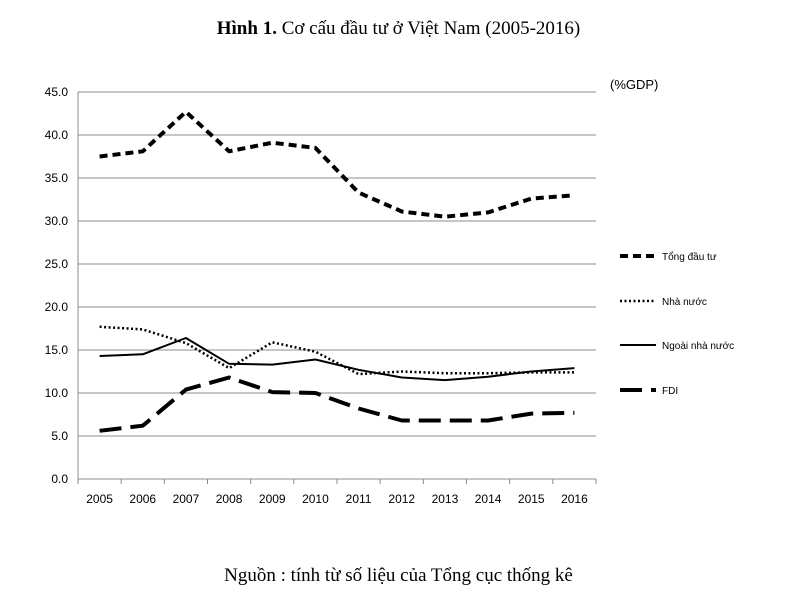 This screenshot has height=608, width=797. I want to click on chart-title-text: Cơ cấu đầu tư ở Việt Nam (2005-2016), so click(431, 28).